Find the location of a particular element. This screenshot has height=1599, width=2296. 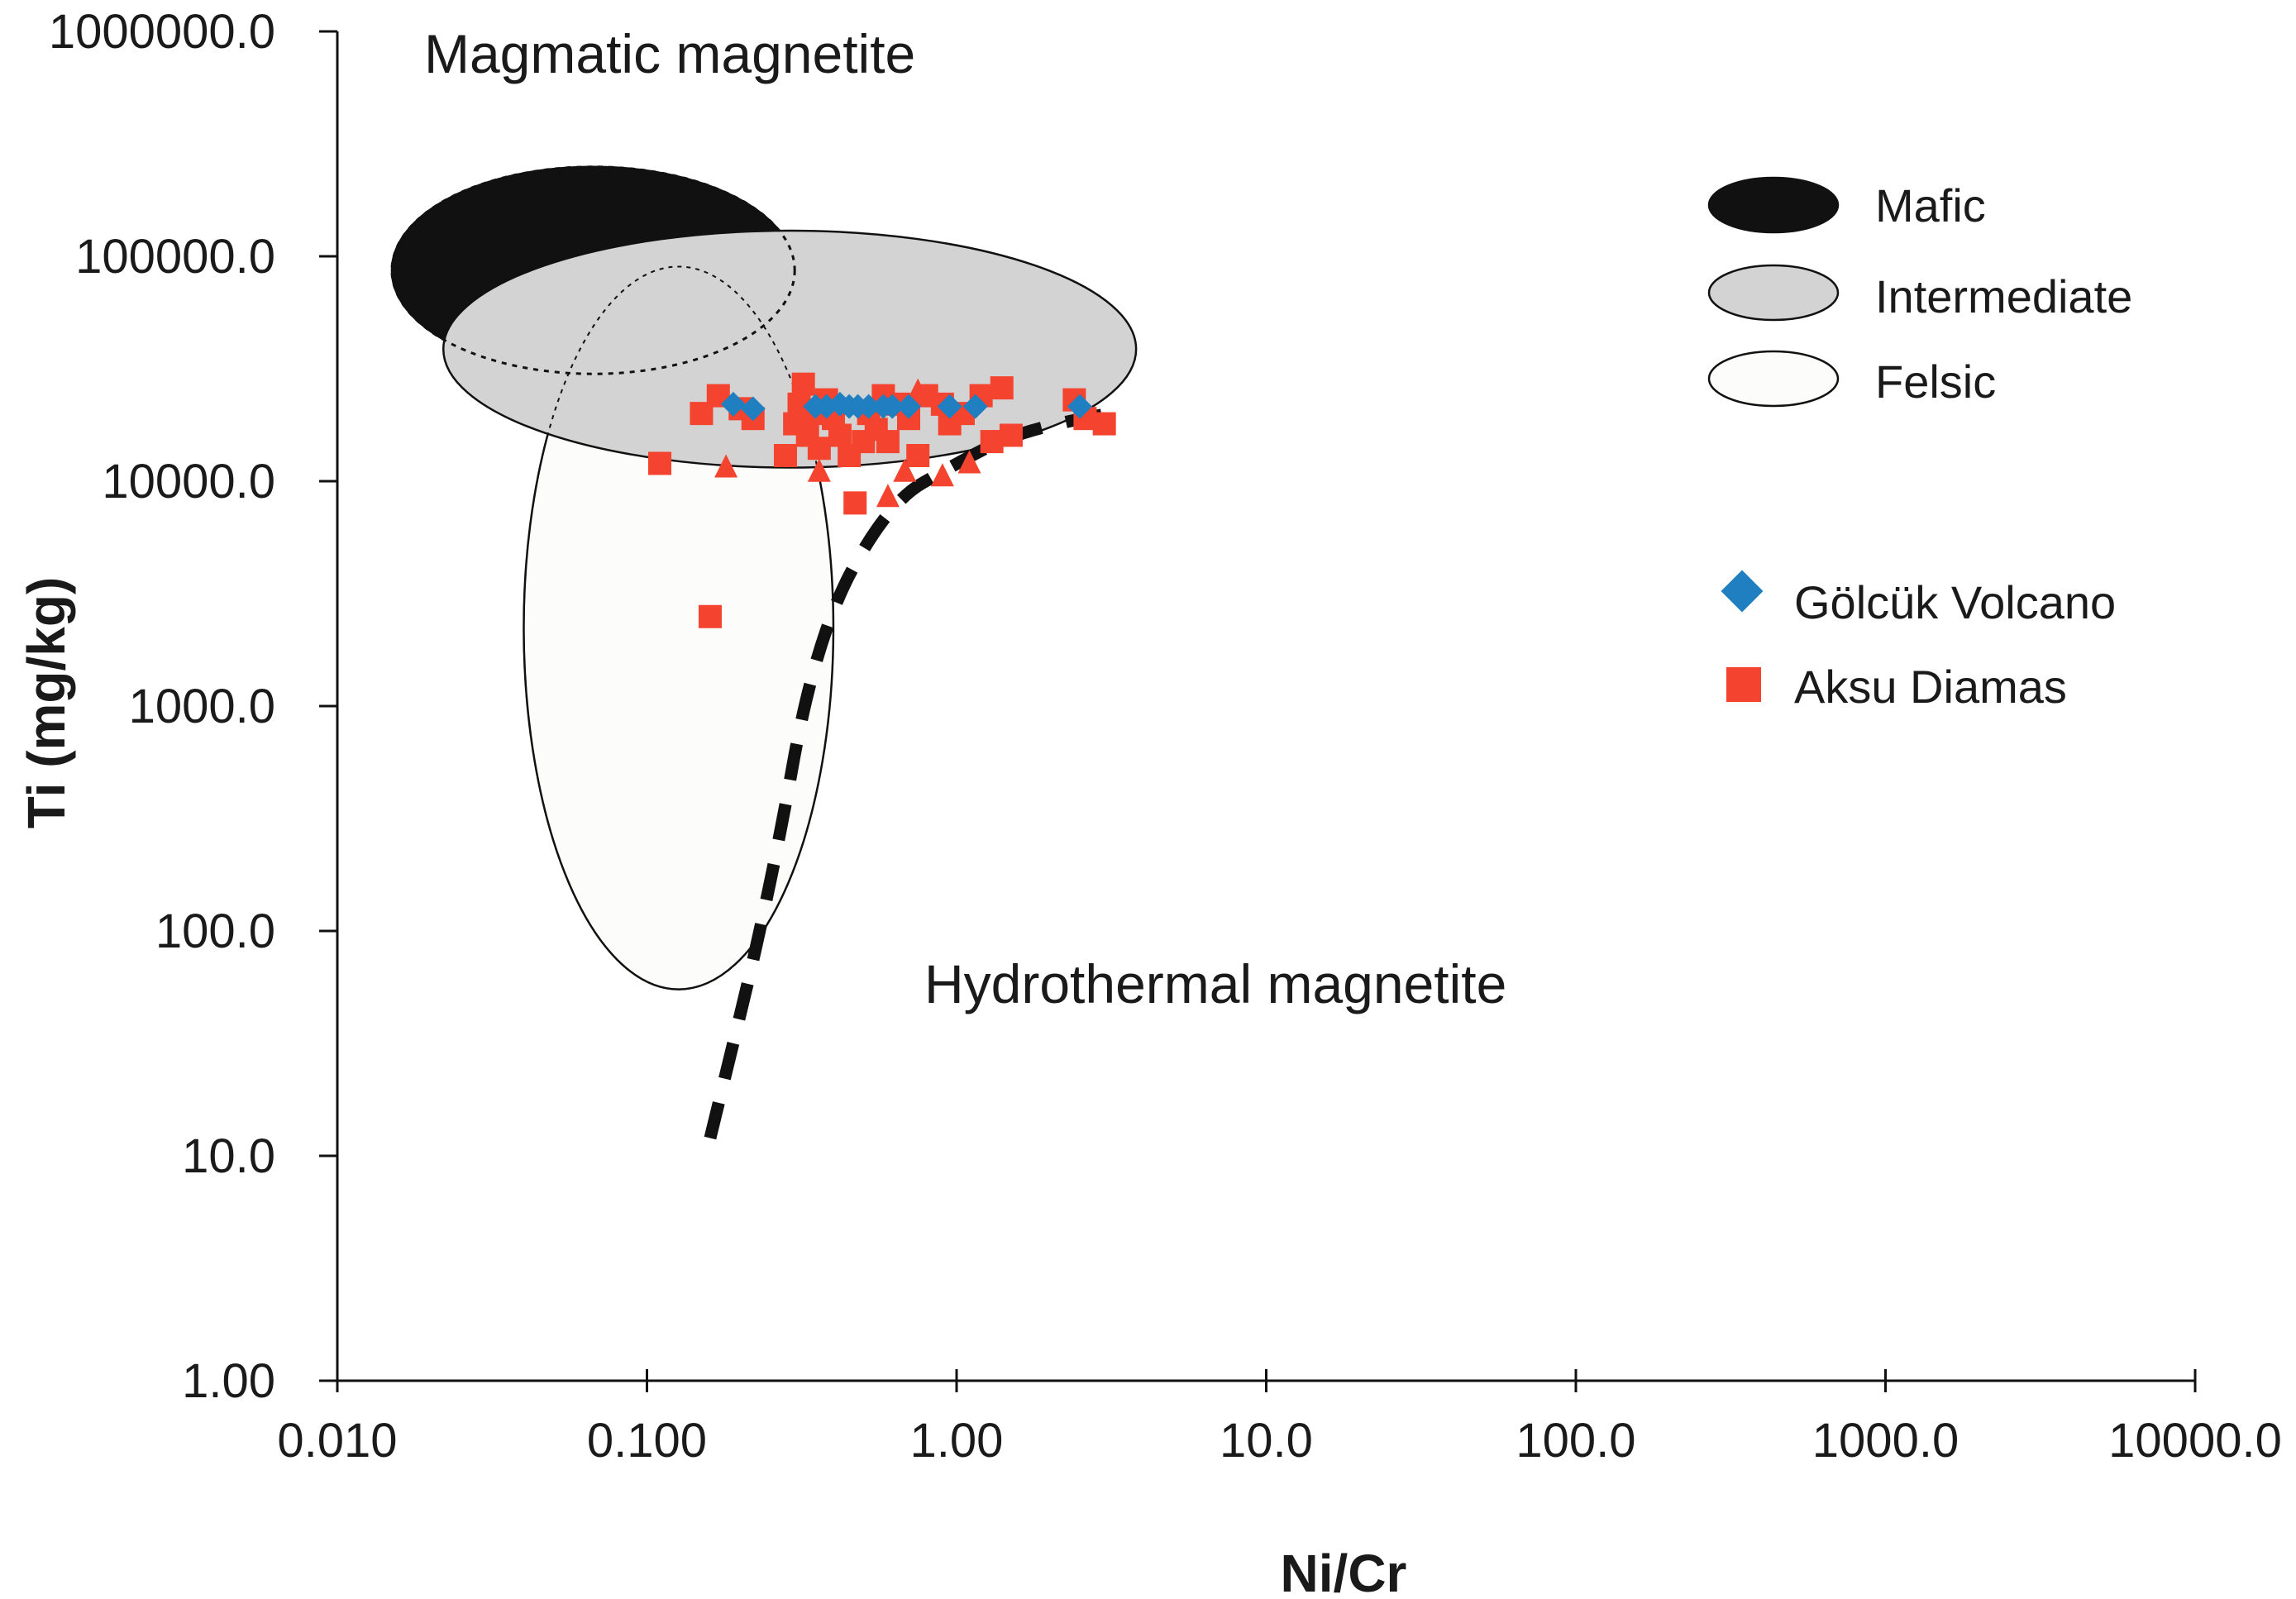

y-tick-label: 1000.0 is located at coordinates (202, 706).